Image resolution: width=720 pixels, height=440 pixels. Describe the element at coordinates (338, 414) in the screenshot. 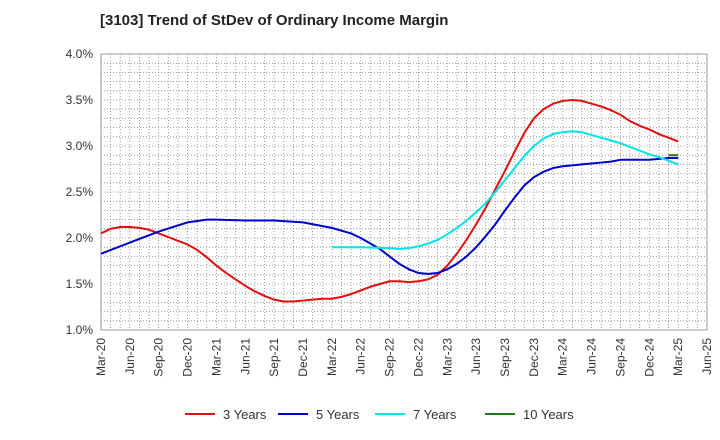

I see `legend-label: 5 Years` at that location.